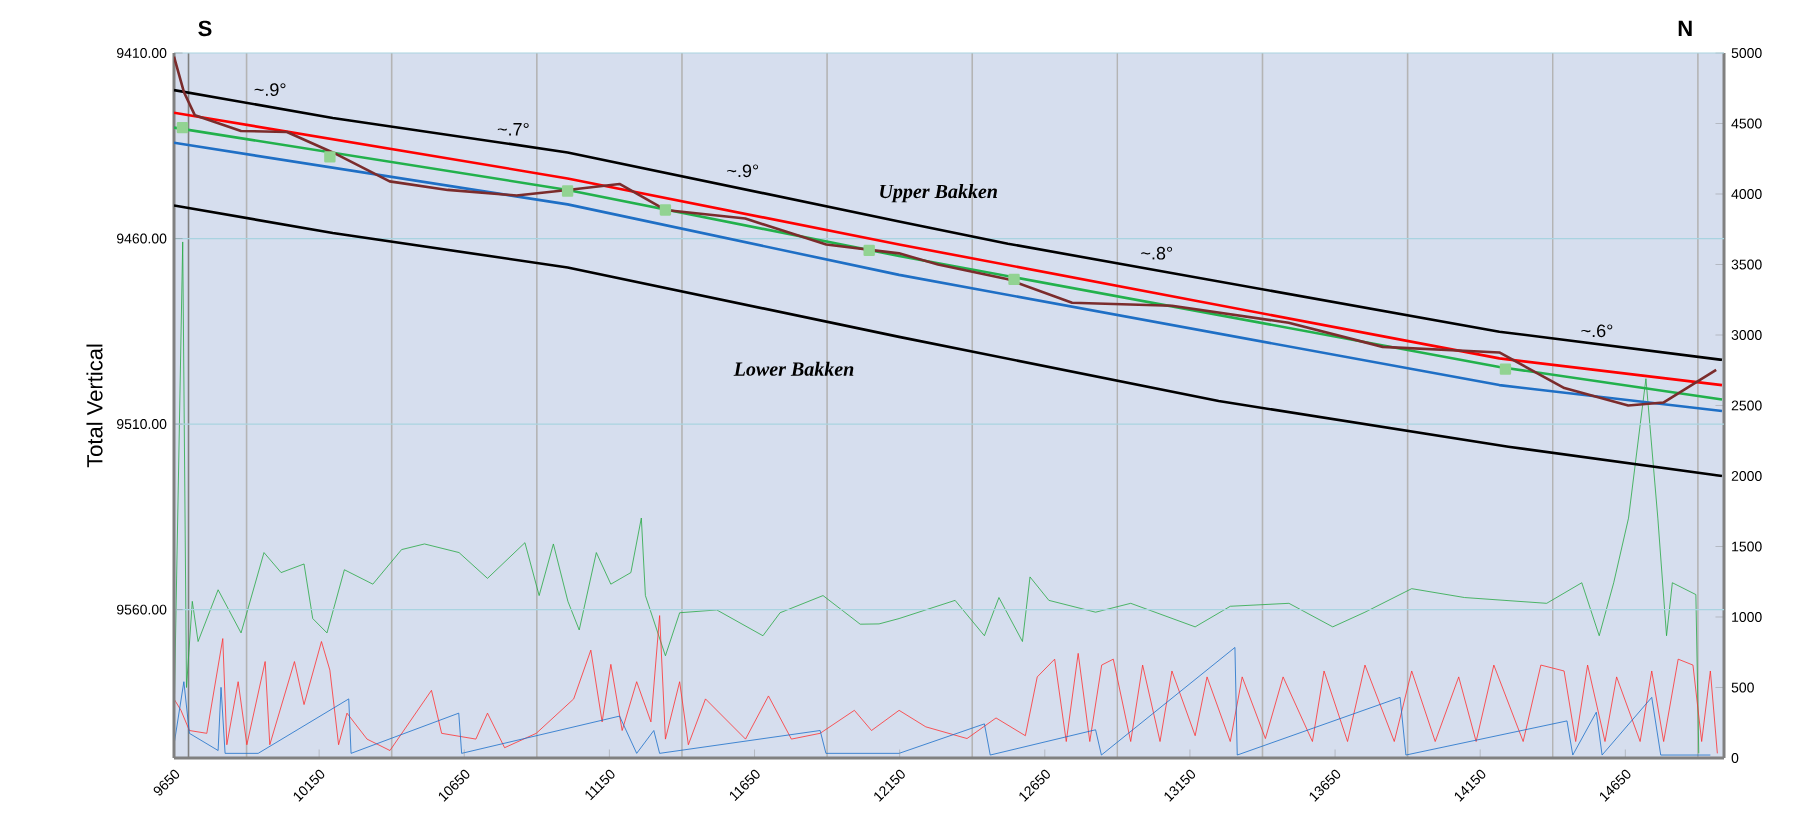  I want to click on text: S, so click(205, 28).